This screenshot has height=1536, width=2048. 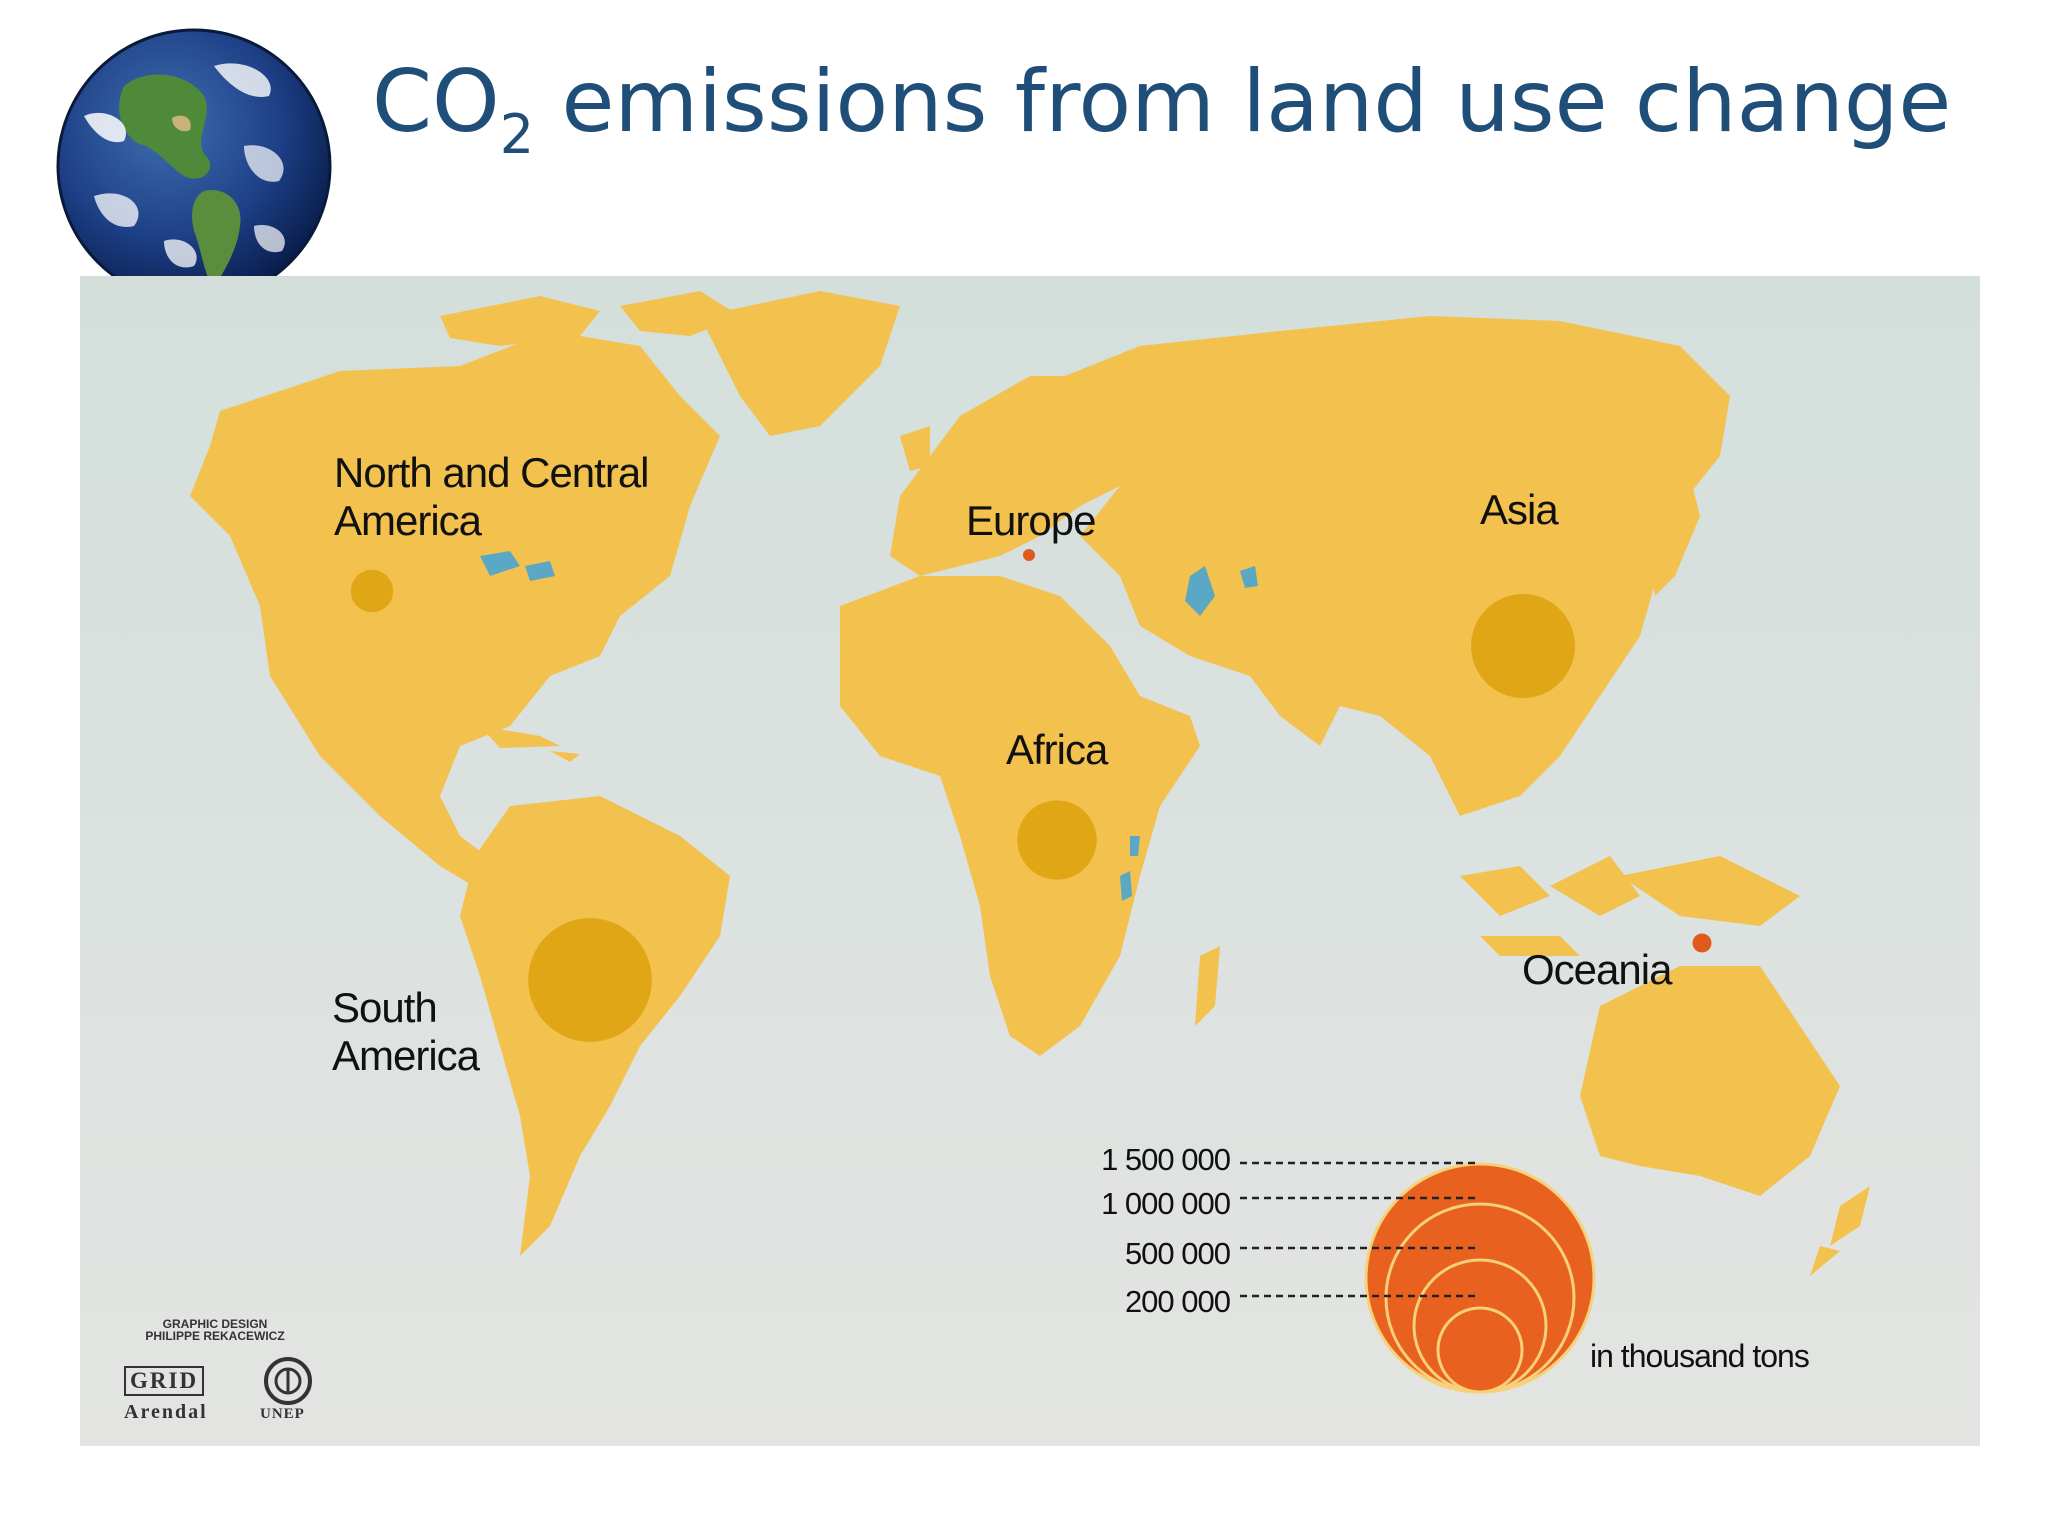 I want to click on madagascar, so click(x=1207, y=986).